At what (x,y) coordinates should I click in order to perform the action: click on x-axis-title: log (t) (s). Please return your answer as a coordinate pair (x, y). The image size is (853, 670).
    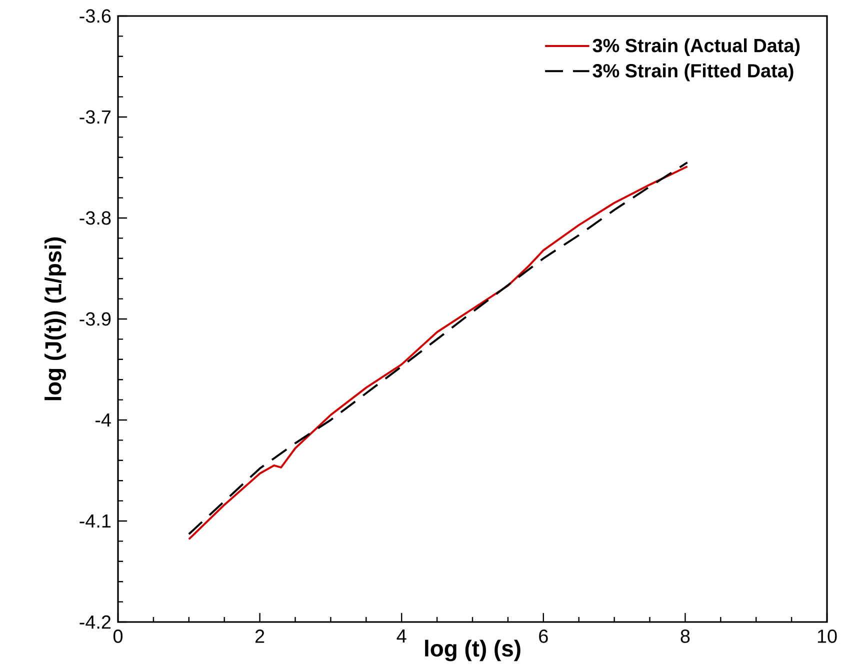
    Looking at the image, I should click on (472, 651).